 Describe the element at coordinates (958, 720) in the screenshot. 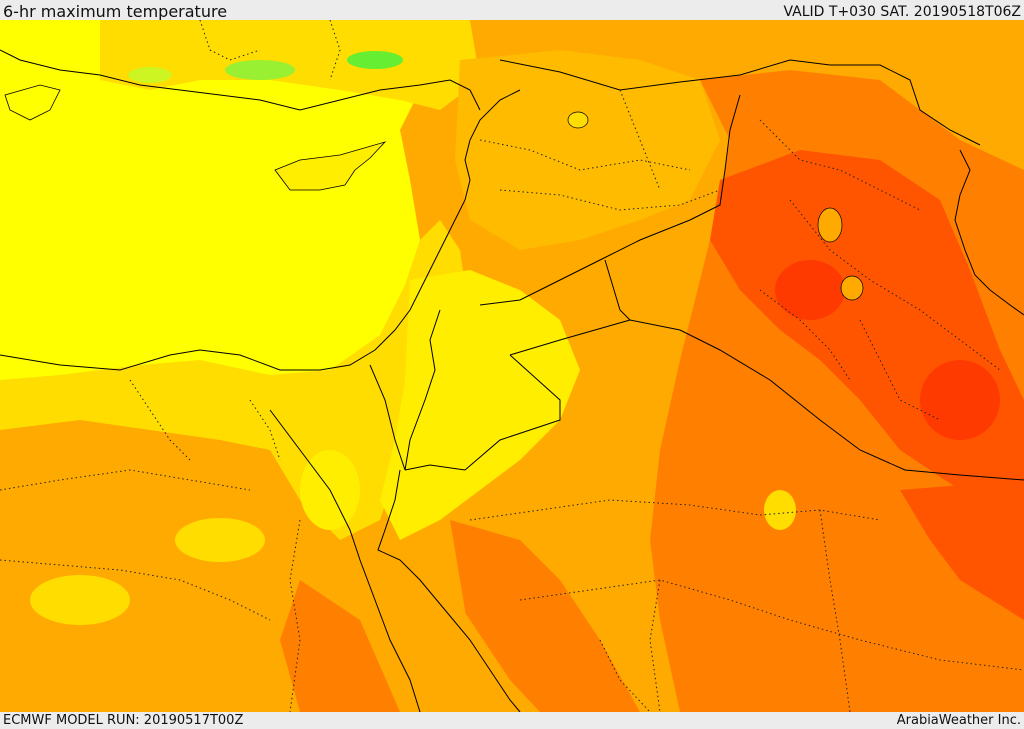

I see `credit-label: ArabiaWeather Inc.` at that location.